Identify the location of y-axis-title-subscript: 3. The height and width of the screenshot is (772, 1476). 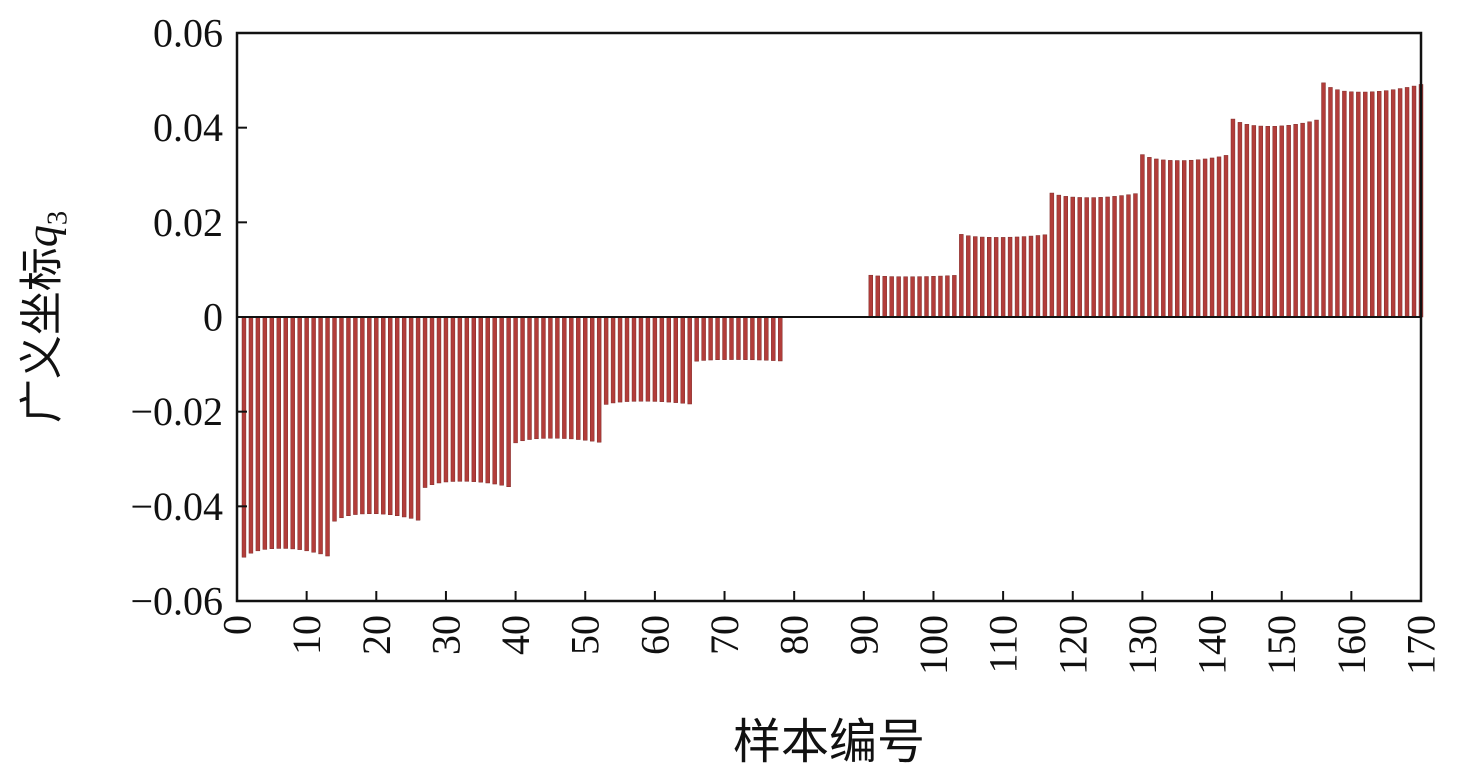
(58, 218).